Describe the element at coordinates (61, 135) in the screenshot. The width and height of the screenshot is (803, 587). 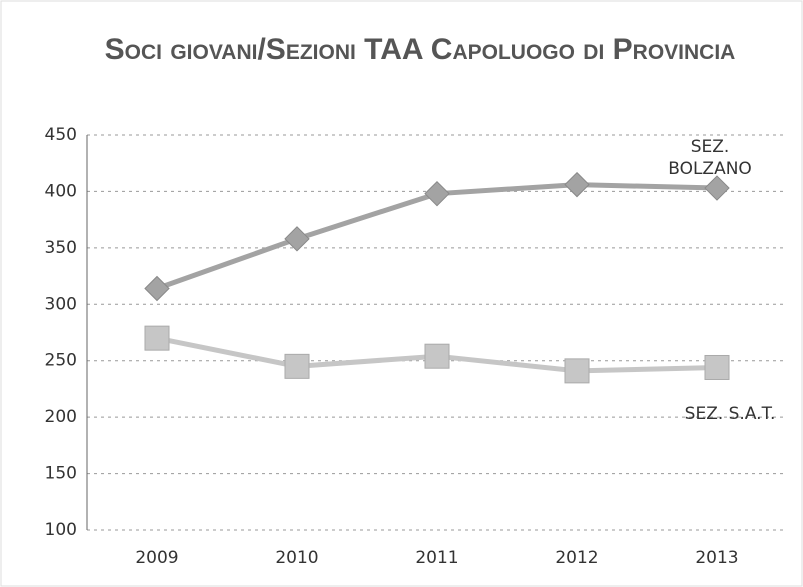
I see `y-tick-label: 450` at that location.